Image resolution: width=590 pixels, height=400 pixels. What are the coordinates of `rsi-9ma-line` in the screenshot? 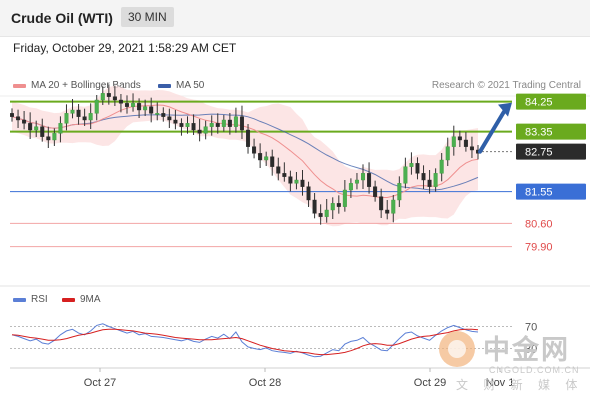 It's located at (245, 342).